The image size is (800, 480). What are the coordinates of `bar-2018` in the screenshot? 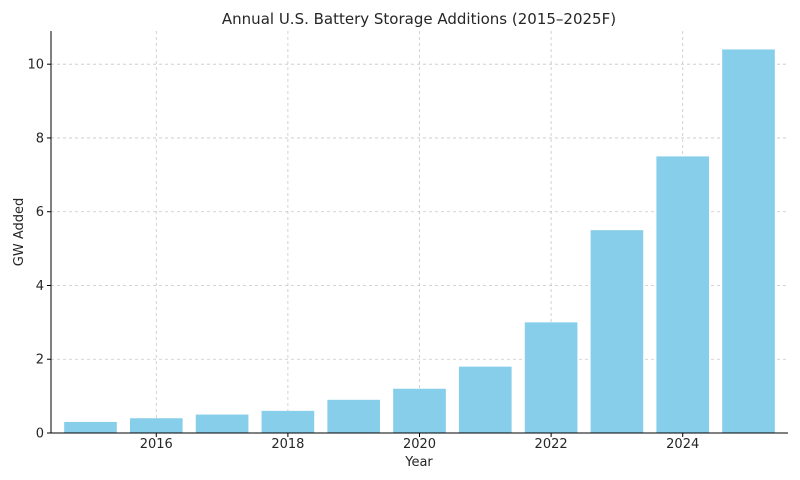 It's located at (288, 421).